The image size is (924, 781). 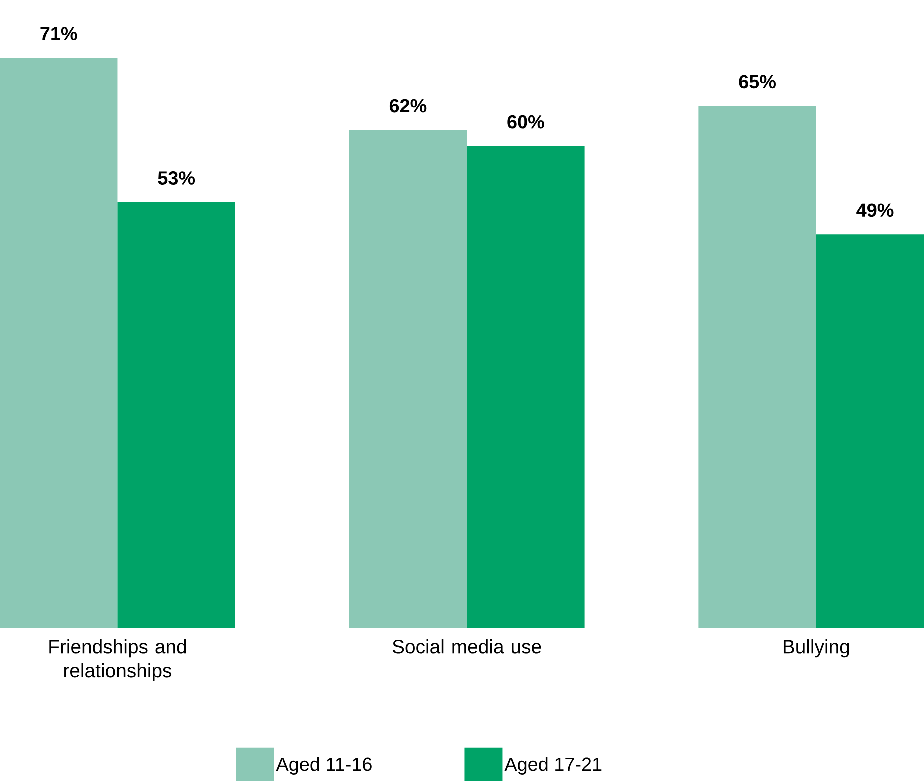 What do you see at coordinates (526, 122) in the screenshot?
I see `data-label: 60%` at bounding box center [526, 122].